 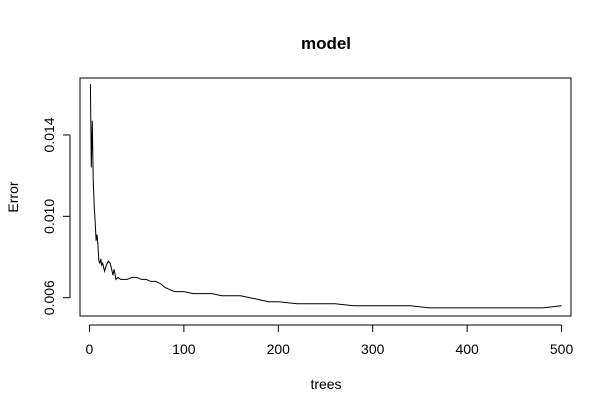 I want to click on y-tick-label: 0.014, so click(x=49, y=134).